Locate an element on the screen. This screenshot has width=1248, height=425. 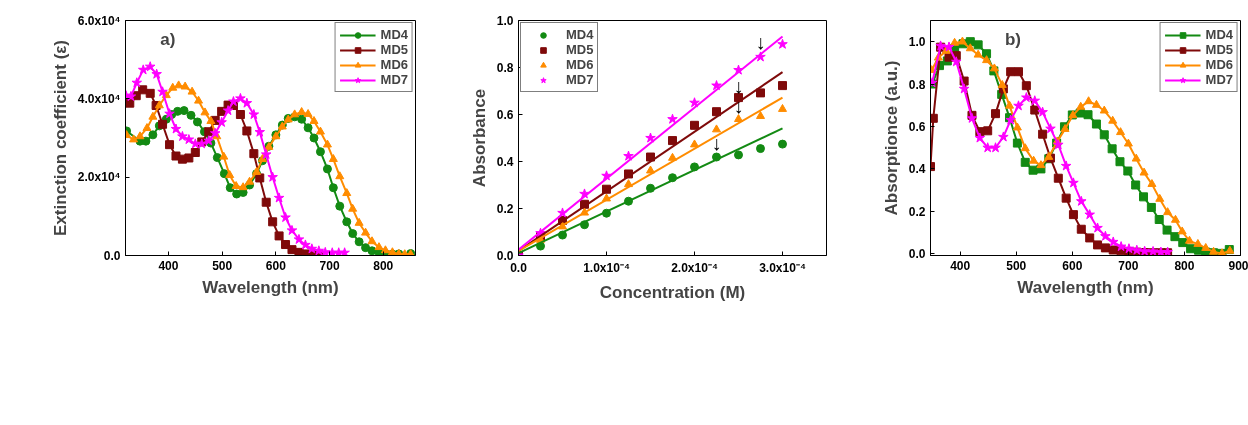
x-tick-label: 3.0x10⁻⁴ is located at coordinates (782, 267).